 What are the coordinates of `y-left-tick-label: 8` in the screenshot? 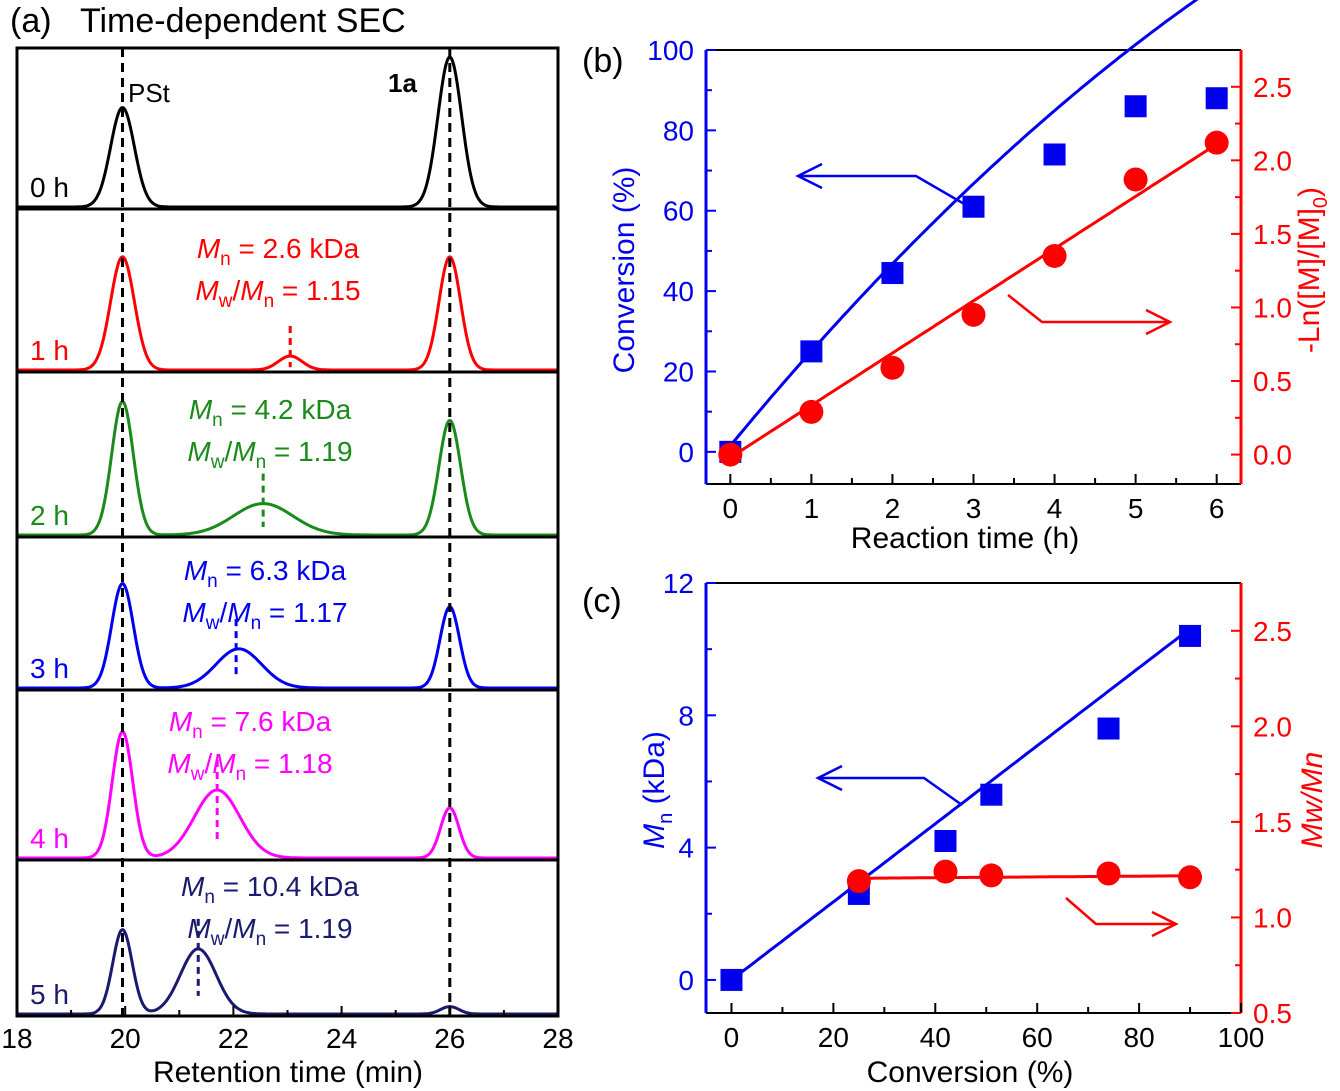 It's located at (686, 715).